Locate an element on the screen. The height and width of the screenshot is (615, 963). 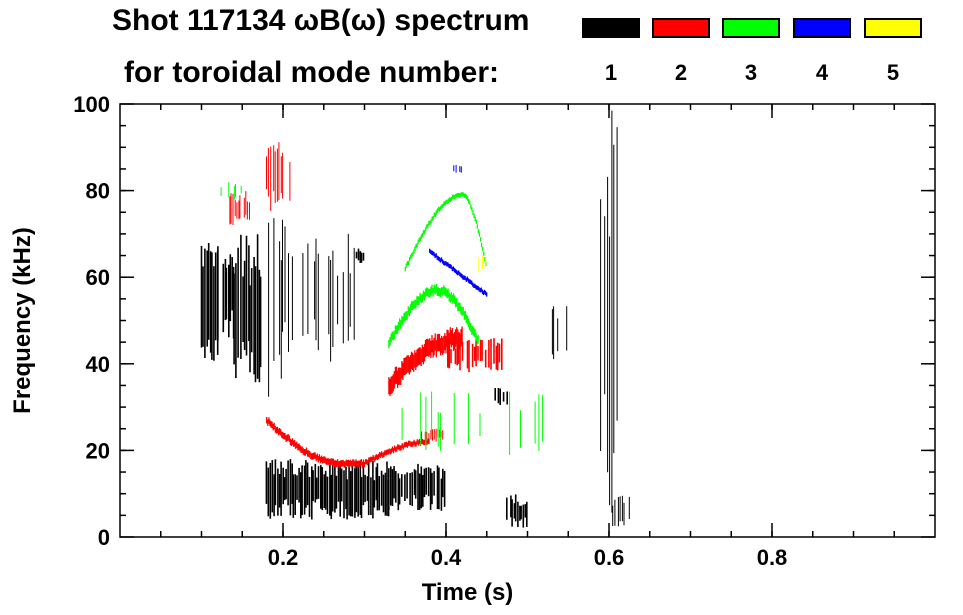
legend-label-2: 2 is located at coordinates (681, 72).